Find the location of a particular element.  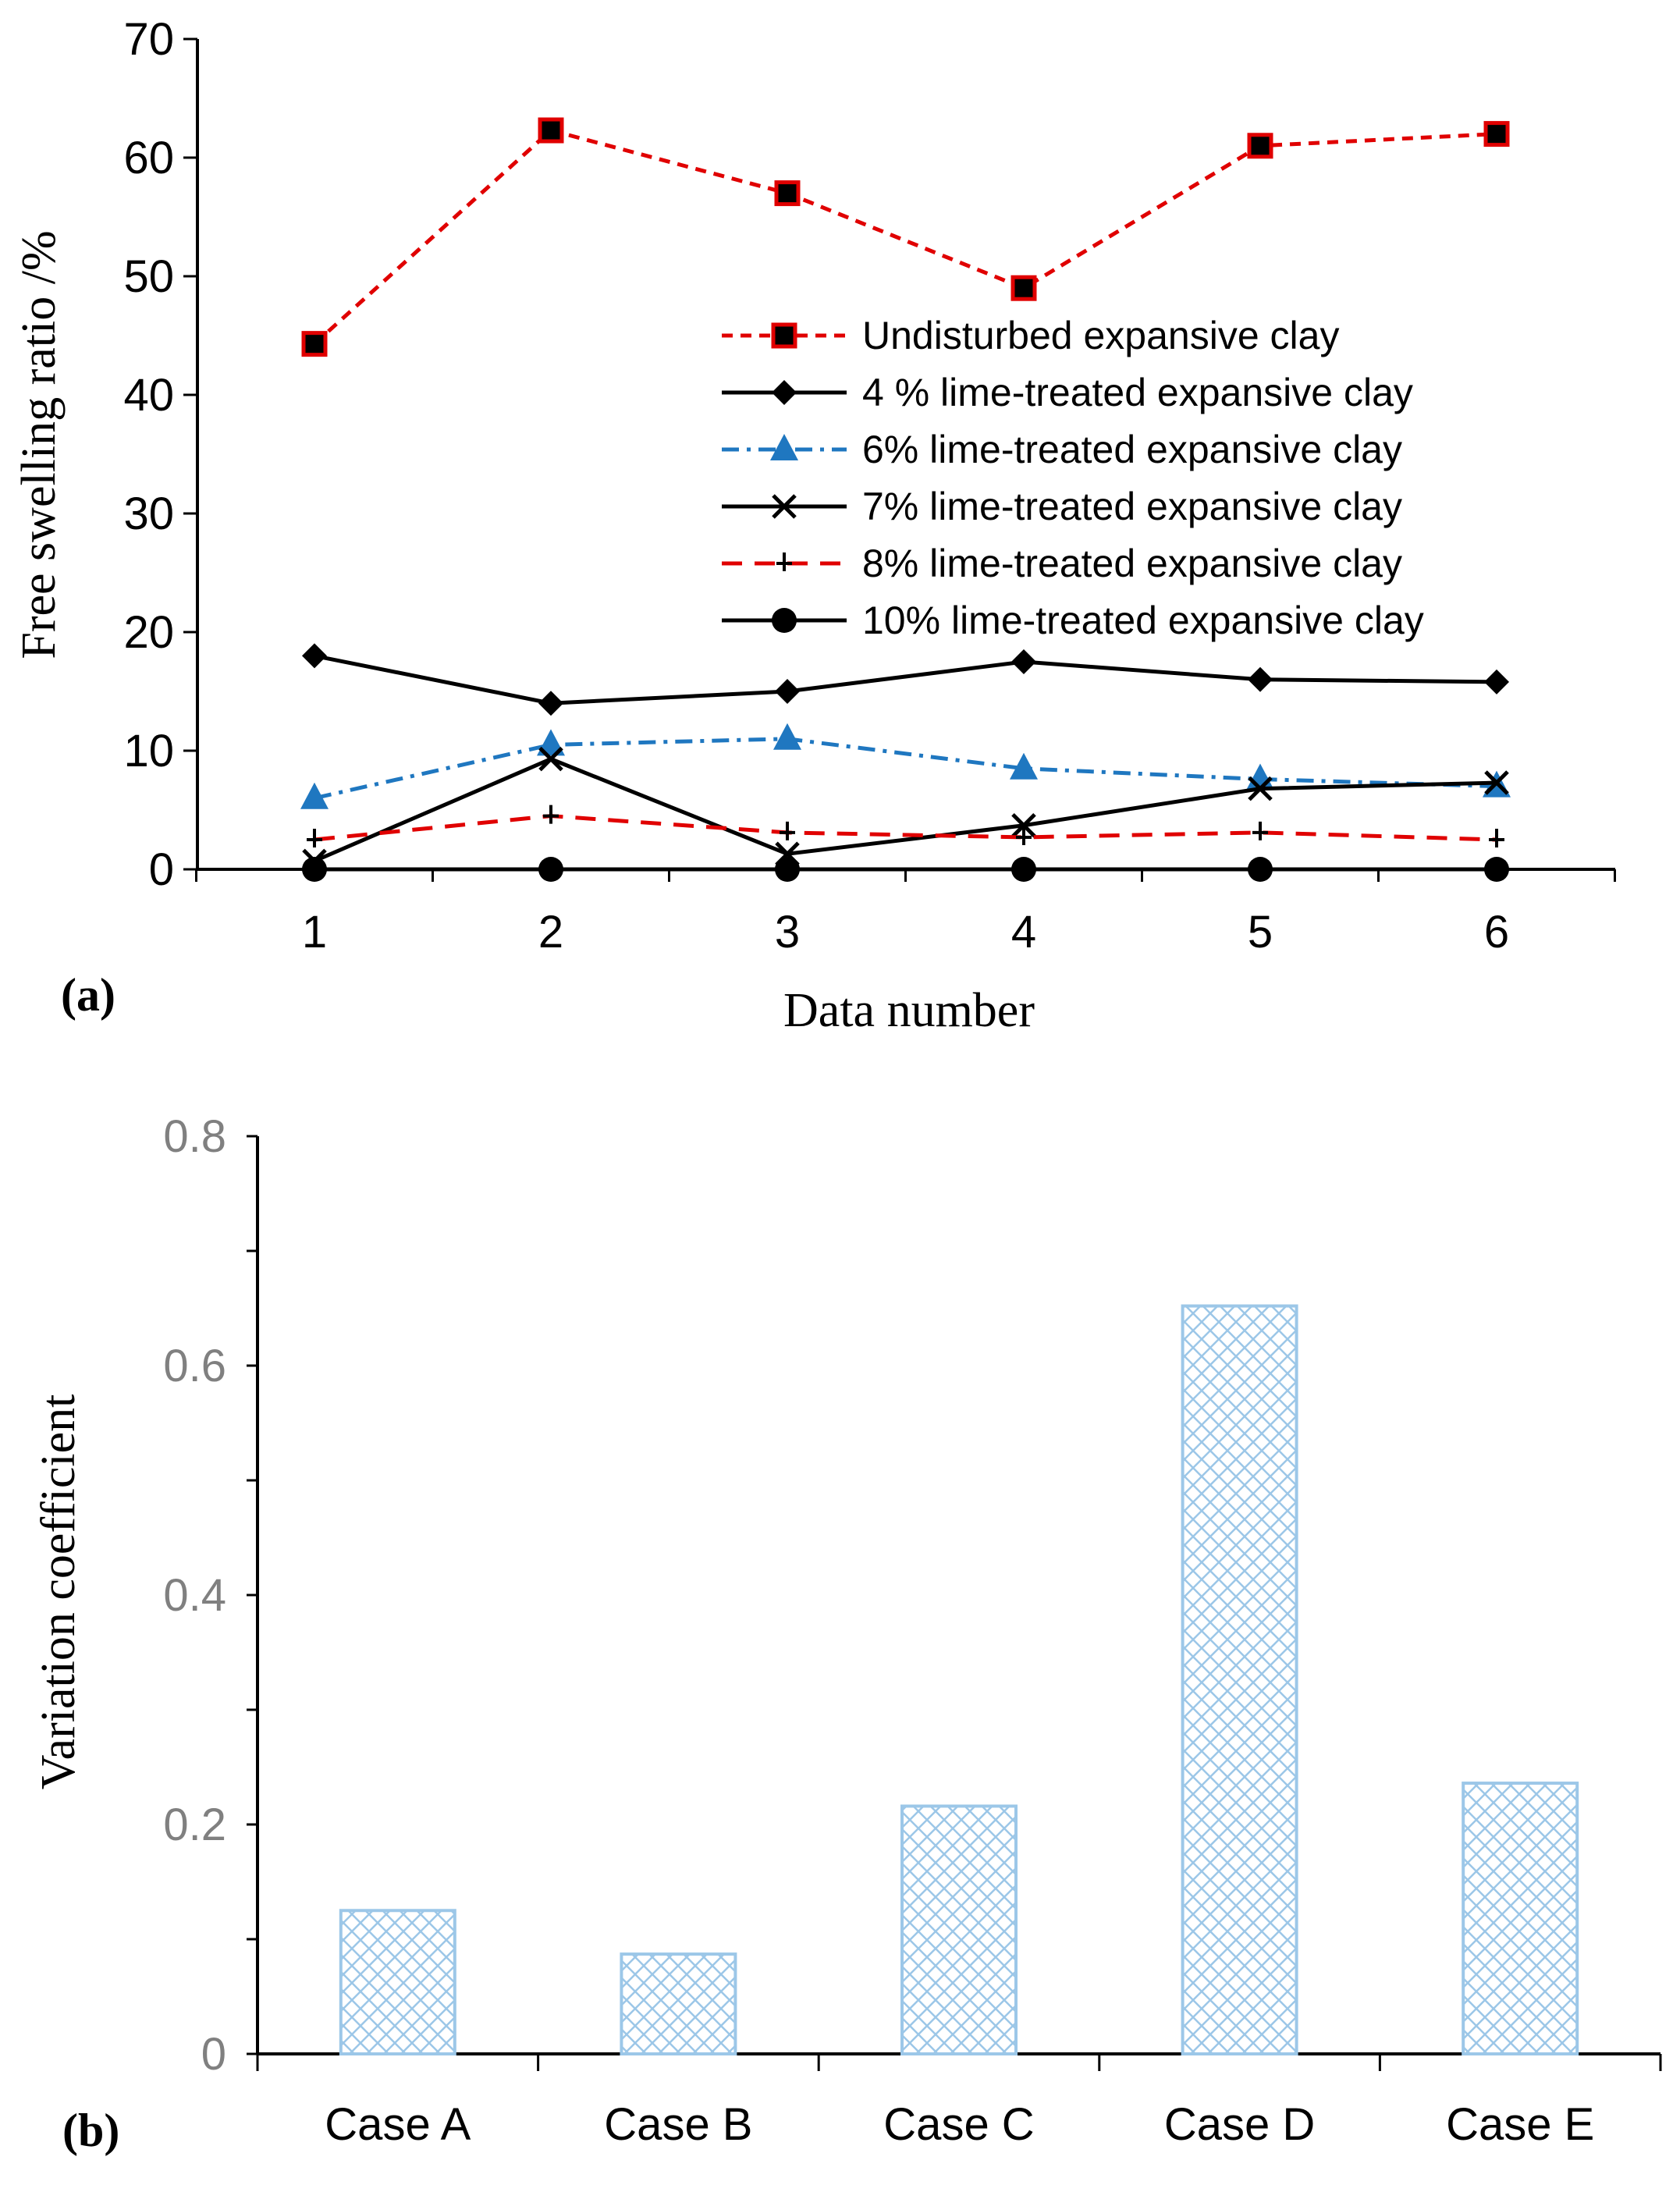

x-tick-label: Case B is located at coordinates (678, 2124).